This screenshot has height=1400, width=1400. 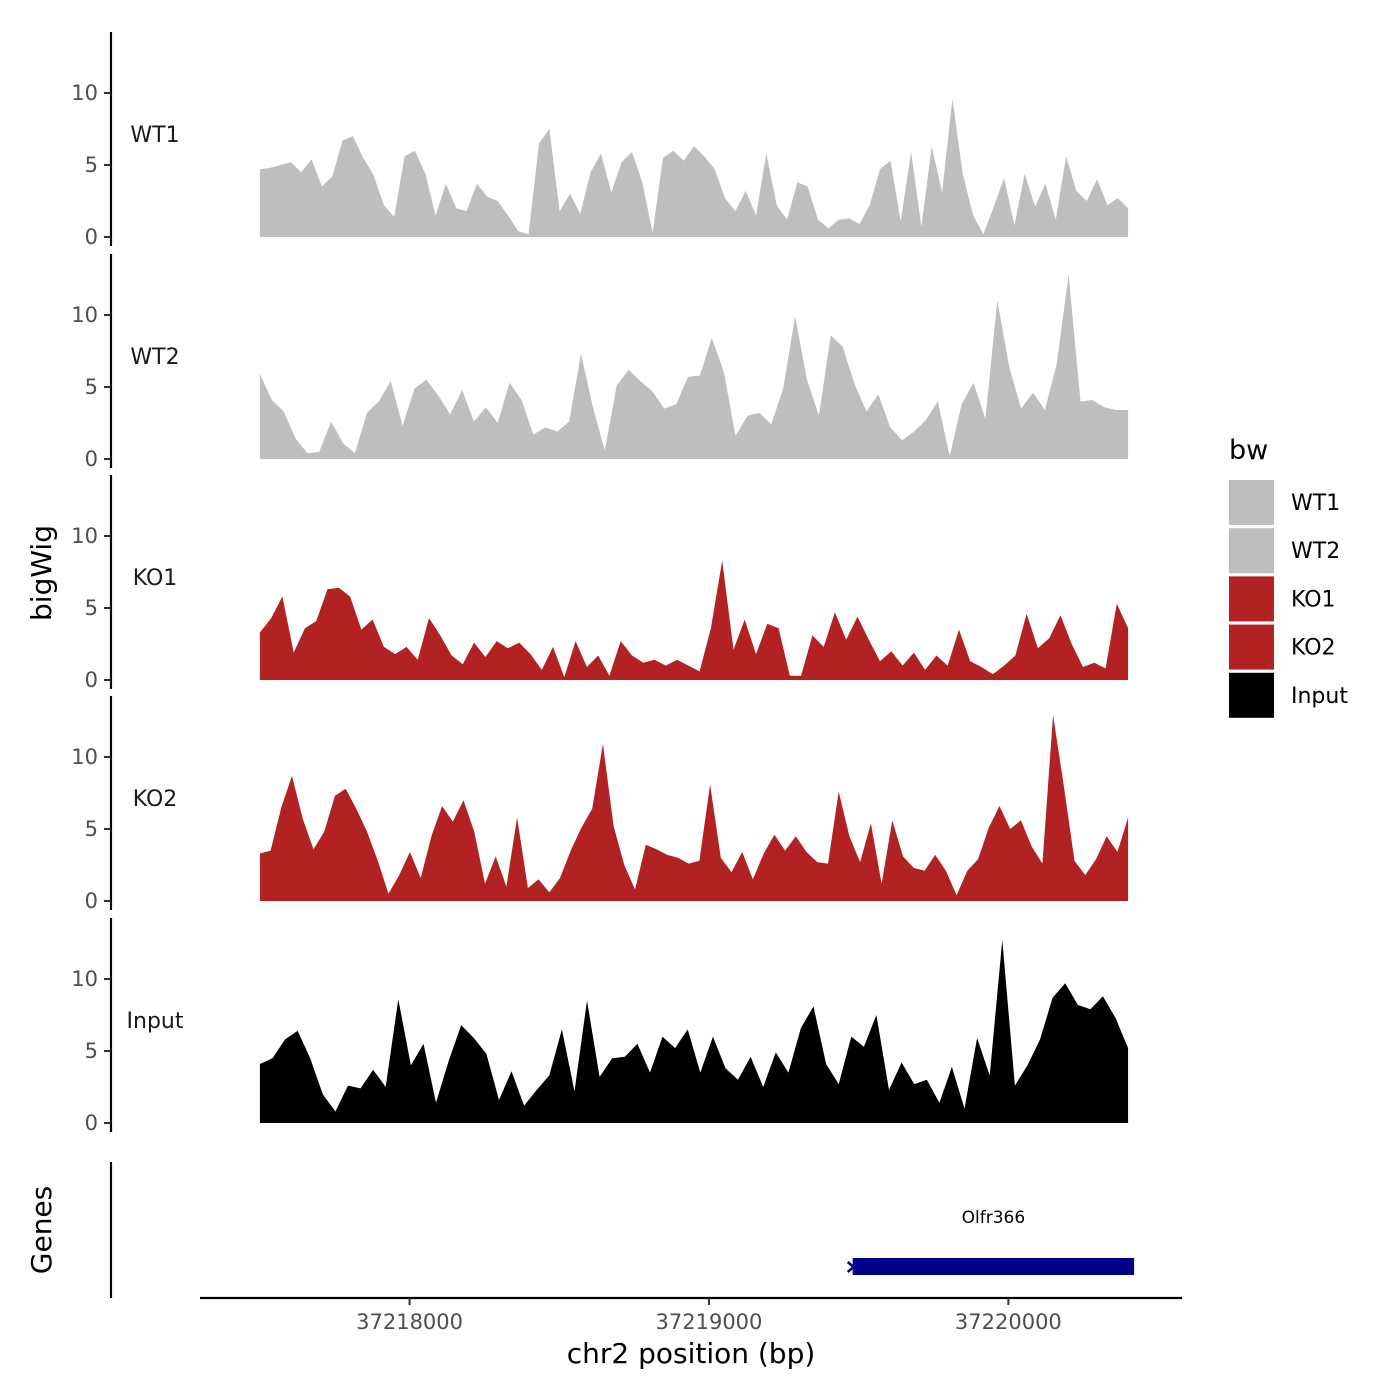 I want to click on track-ko2: 0 5 10 KO2, so click(x=600, y=804).